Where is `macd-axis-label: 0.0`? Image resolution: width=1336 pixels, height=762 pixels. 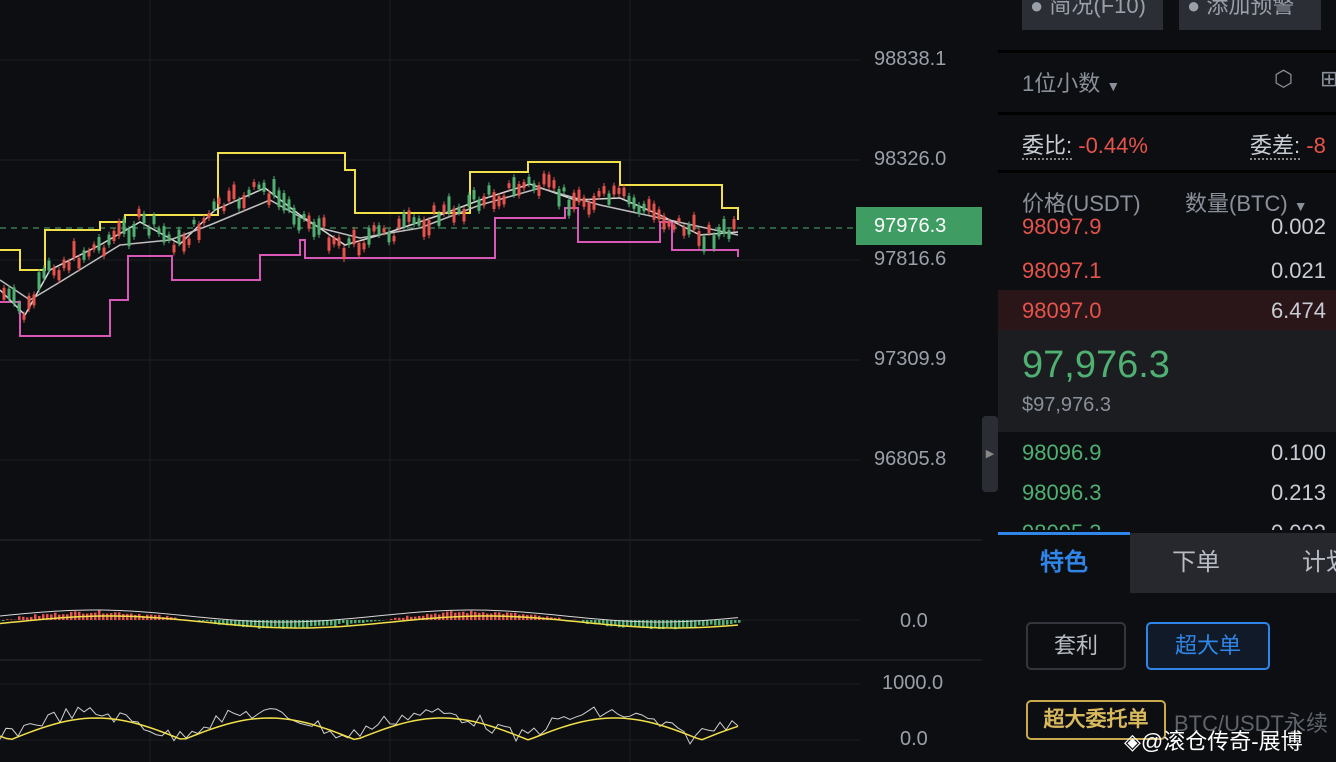
macd-axis-label: 0.0 is located at coordinates (914, 621).